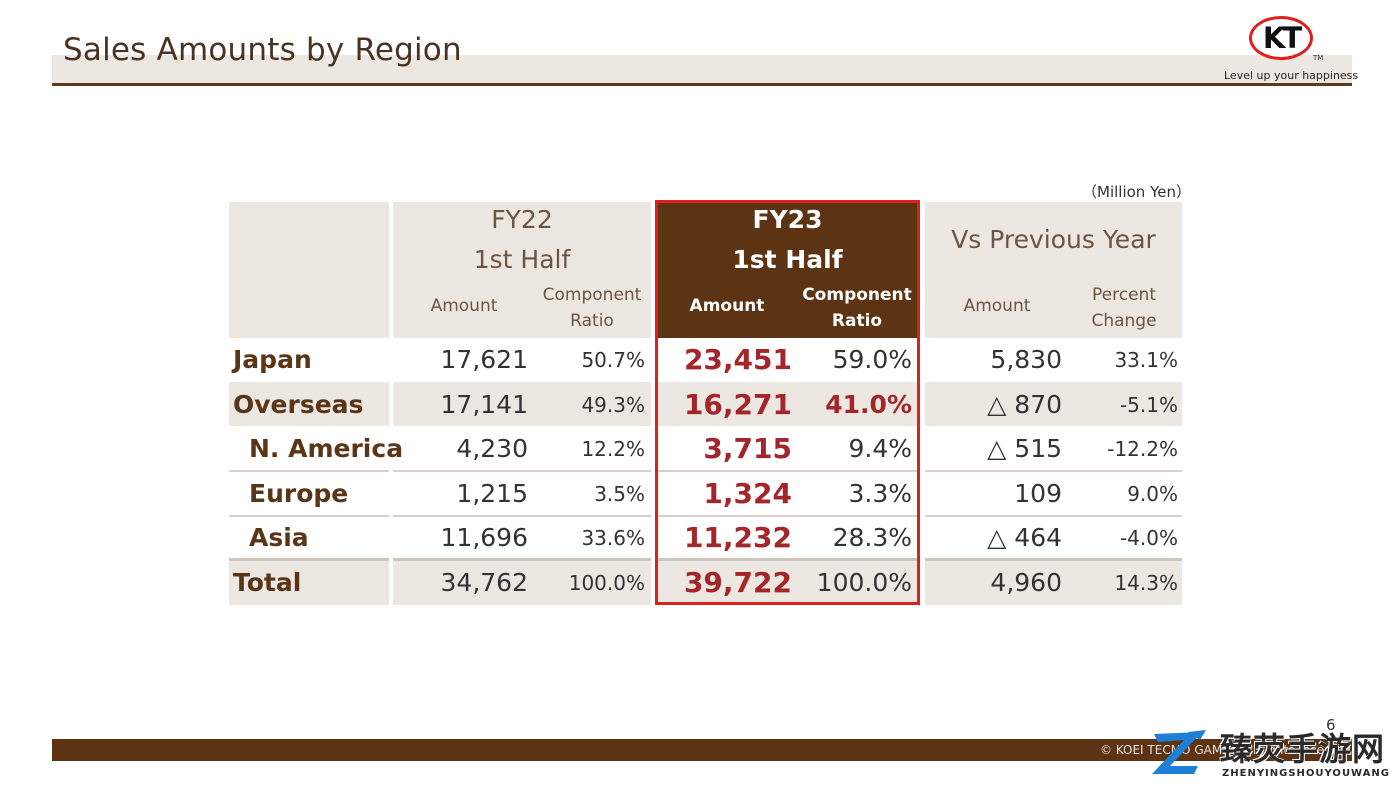 This screenshot has width=1400, height=787. Describe the element at coordinates (592, 295) in the screenshot. I see `fy22-ratio-header-line1: Component` at that location.